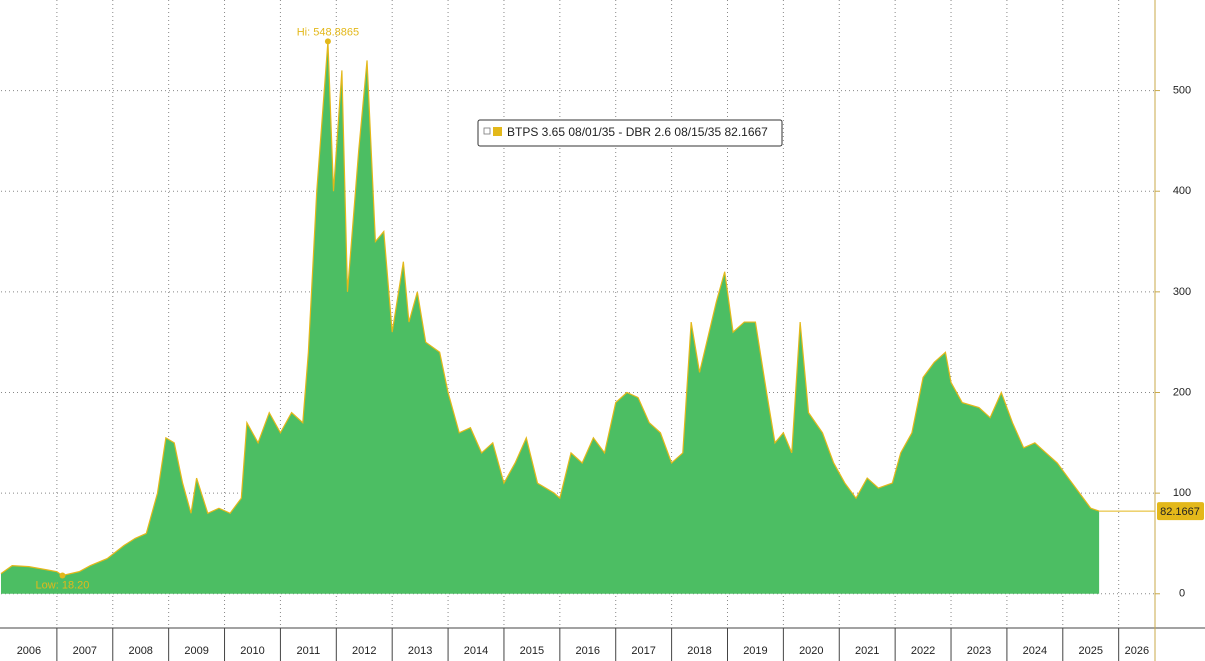 The width and height of the screenshot is (1205, 661). Describe the element at coordinates (327, 41) in the screenshot. I see `high-marker` at that location.